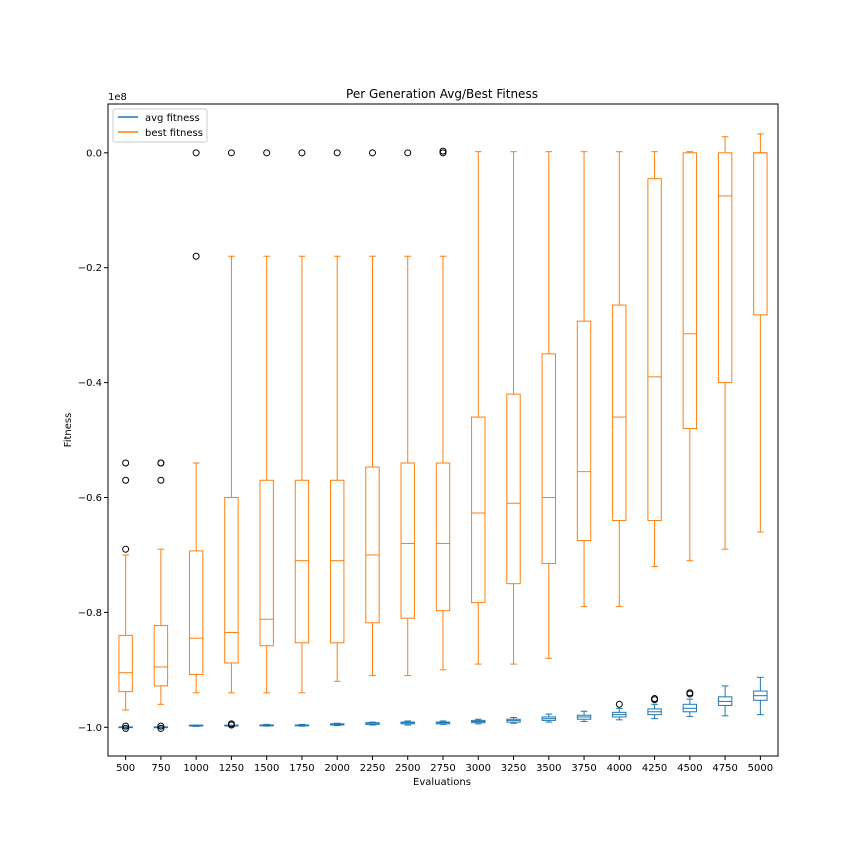 The image size is (864, 864). What do you see at coordinates (442, 768) in the screenshot?
I see `x-tick-label: 2750` at bounding box center [442, 768].